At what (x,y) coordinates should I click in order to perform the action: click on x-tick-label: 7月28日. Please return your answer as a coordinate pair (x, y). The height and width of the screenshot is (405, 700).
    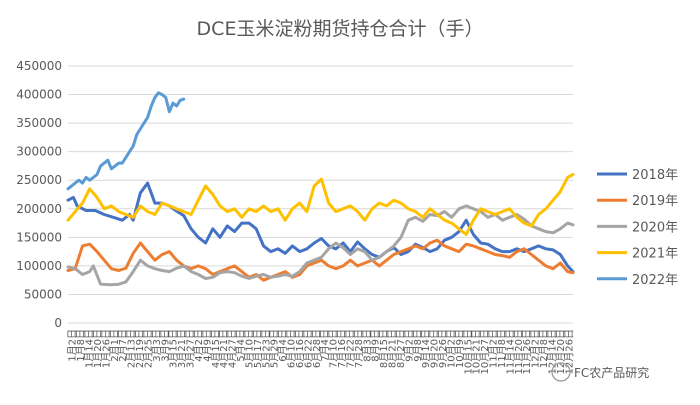
    Looking at the image, I should click on (359, 348).